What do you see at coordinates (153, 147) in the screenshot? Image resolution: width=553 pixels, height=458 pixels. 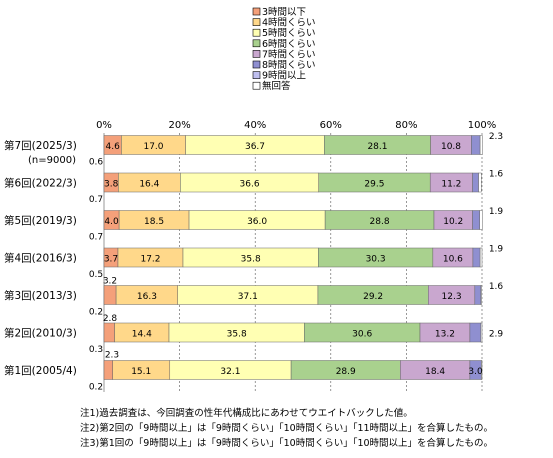 I see `data-label-4時間くらい: 17.0` at bounding box center [153, 147].